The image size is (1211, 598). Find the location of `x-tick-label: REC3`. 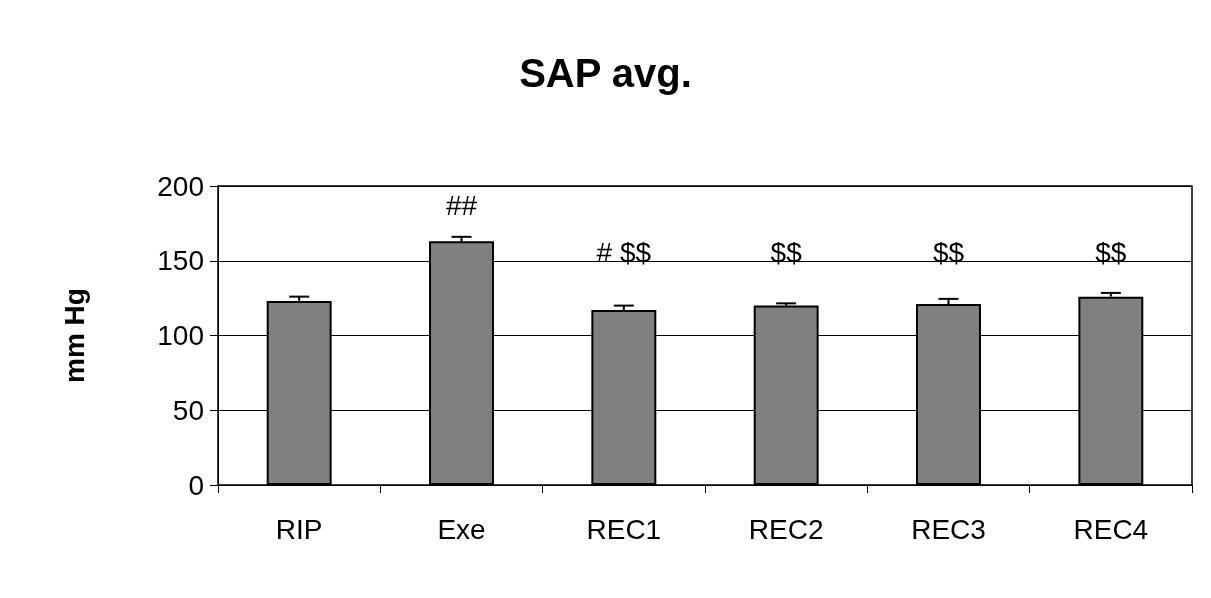

x-tick-label: REC3 is located at coordinates (948, 529).